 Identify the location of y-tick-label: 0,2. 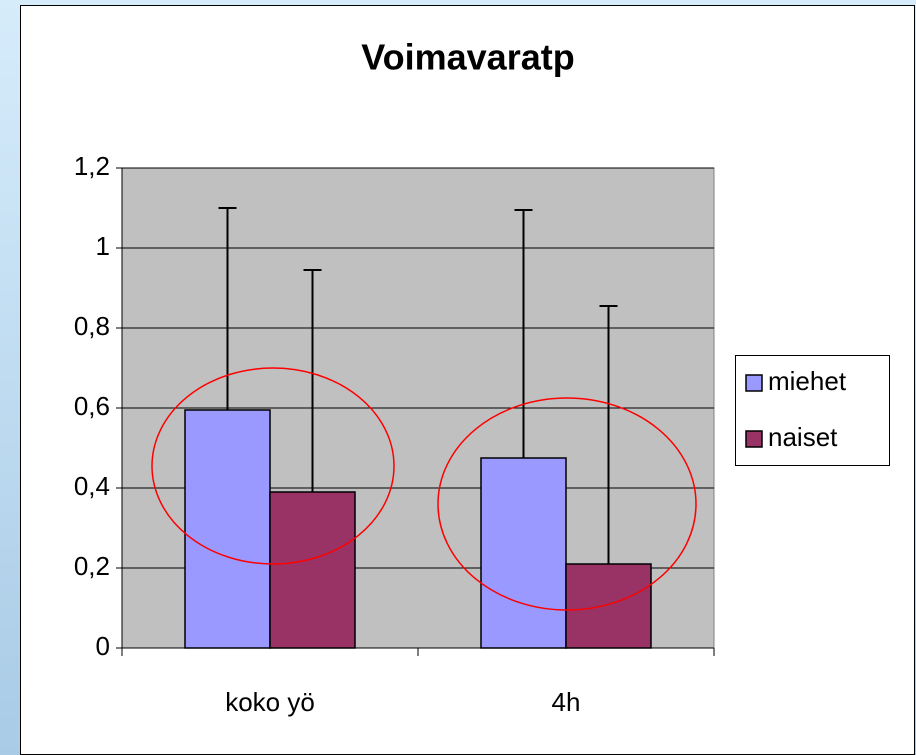
(92, 566).